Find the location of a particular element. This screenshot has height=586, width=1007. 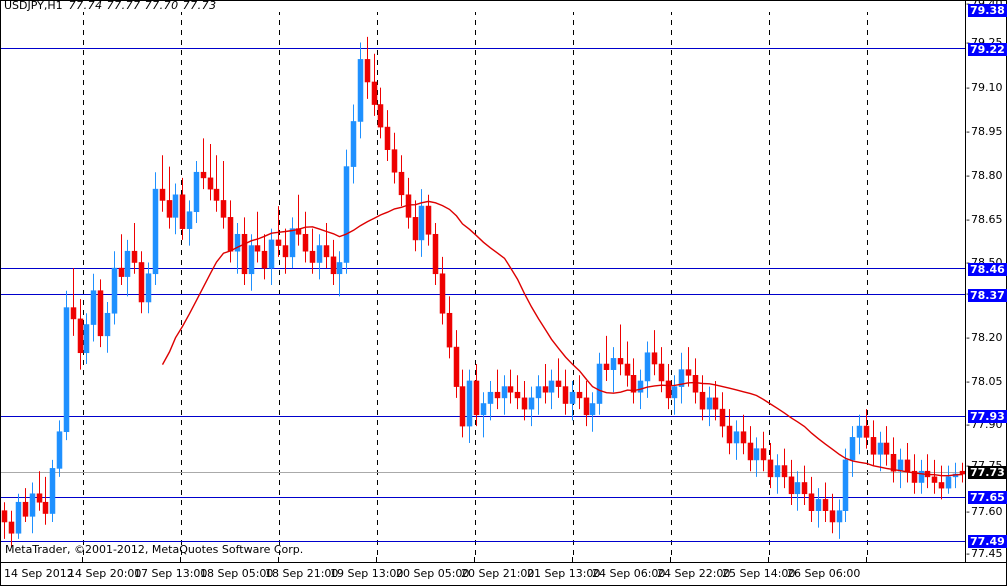

price-tick: ‐77.60 is located at coordinates (984, 511).